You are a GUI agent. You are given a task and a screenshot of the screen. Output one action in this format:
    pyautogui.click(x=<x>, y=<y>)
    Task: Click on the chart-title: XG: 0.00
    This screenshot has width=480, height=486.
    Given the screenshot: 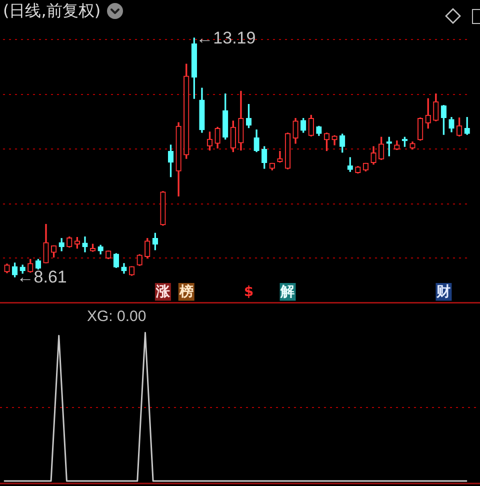 What is the action you would take?
    pyautogui.click(x=116, y=317)
    